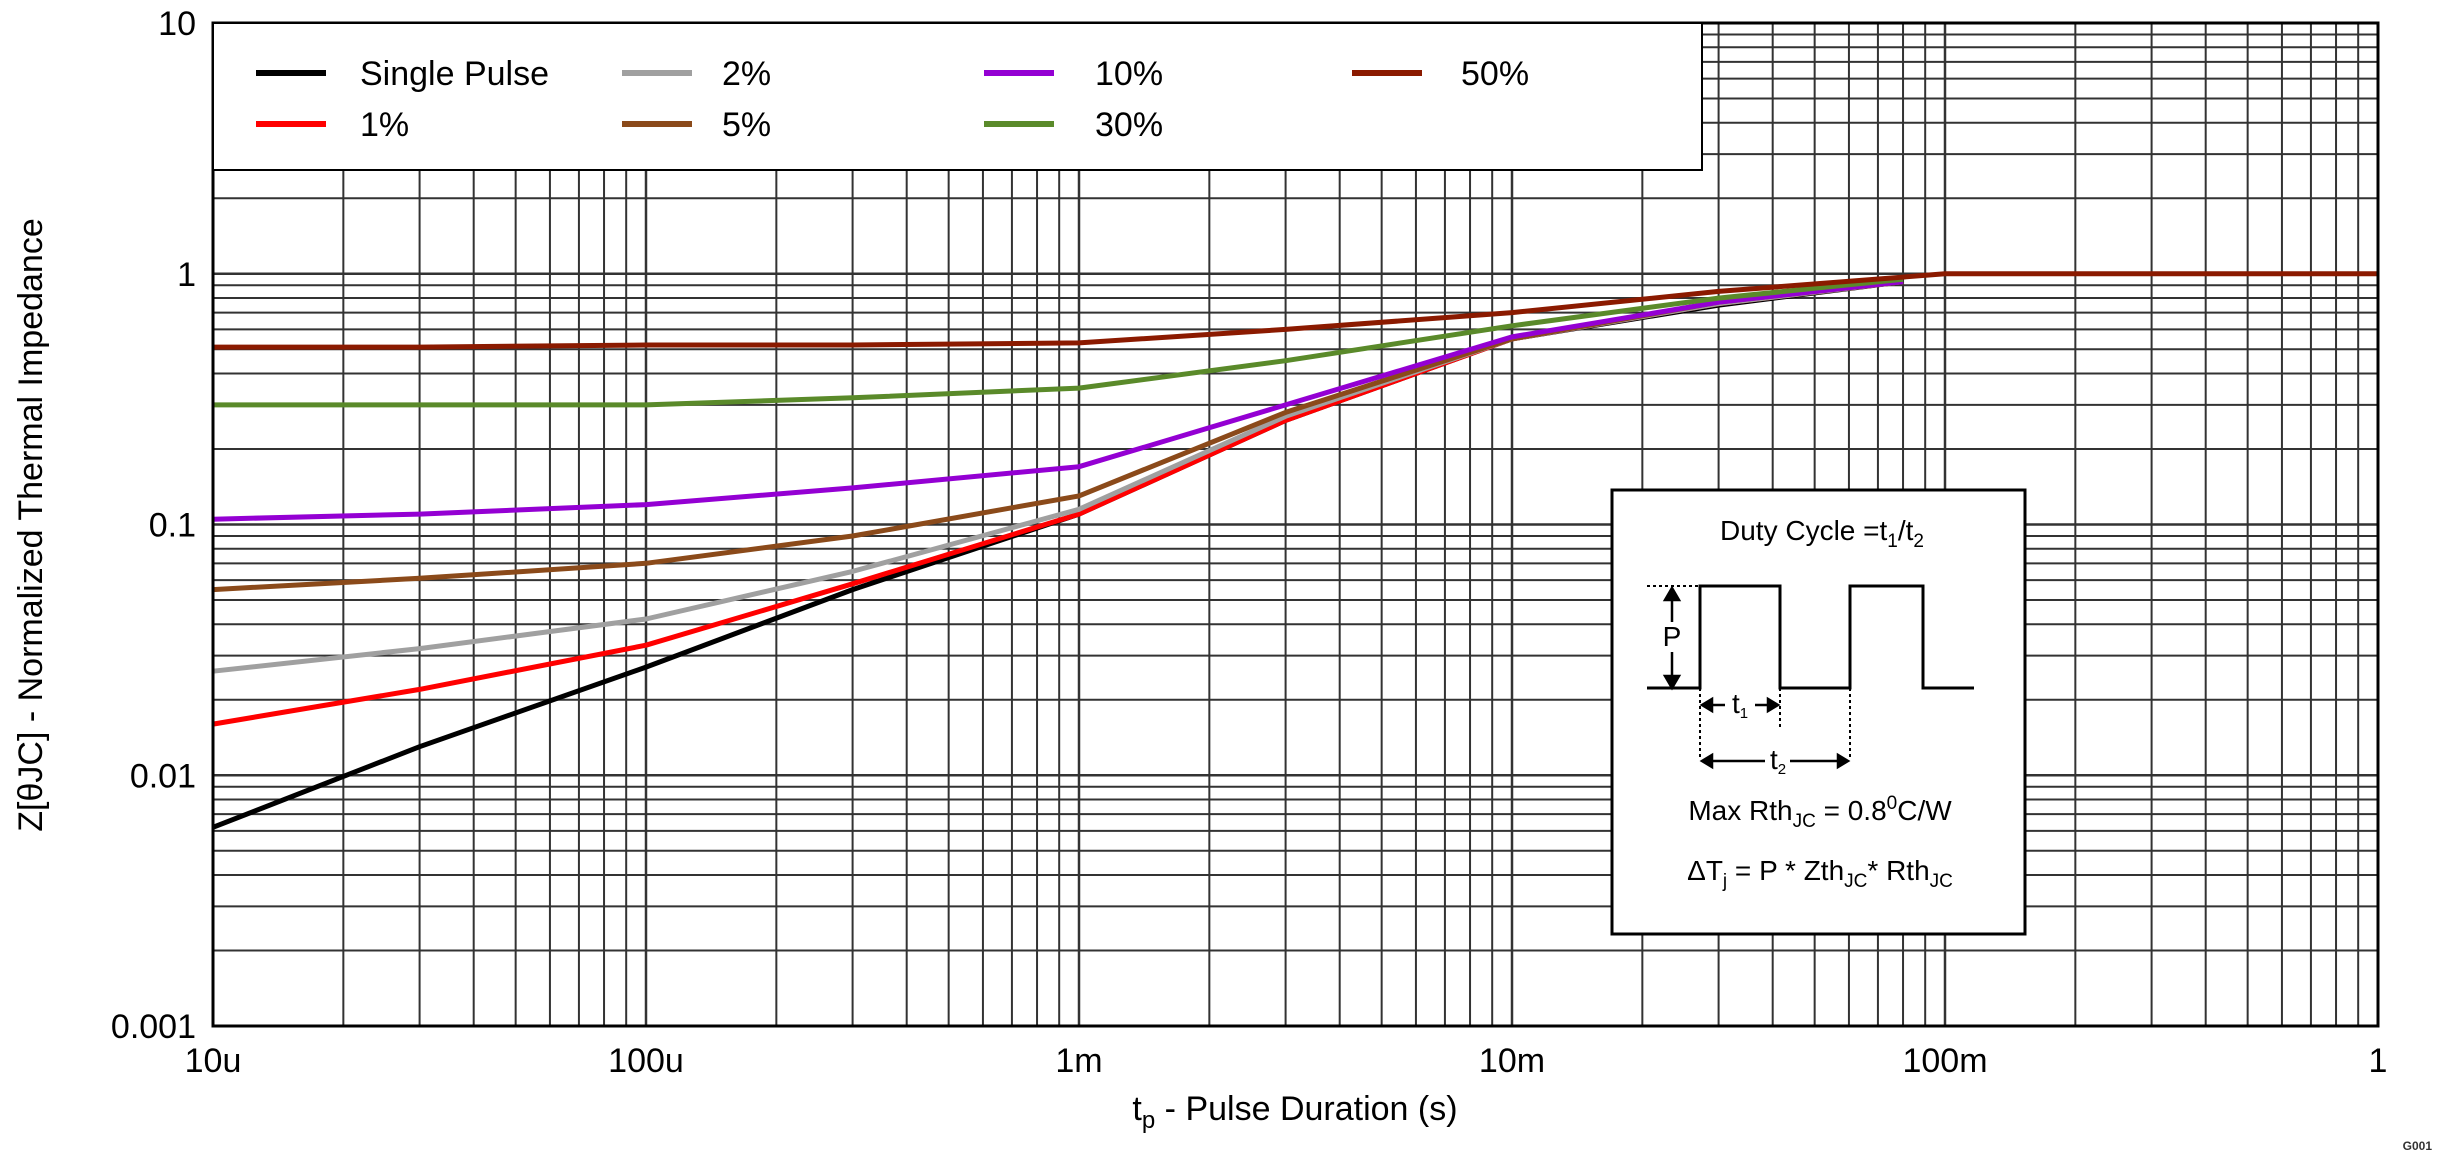  I want to click on y-axis-title: Z[θJC] - Normalized Thermal Impedance, so click(31, 524).